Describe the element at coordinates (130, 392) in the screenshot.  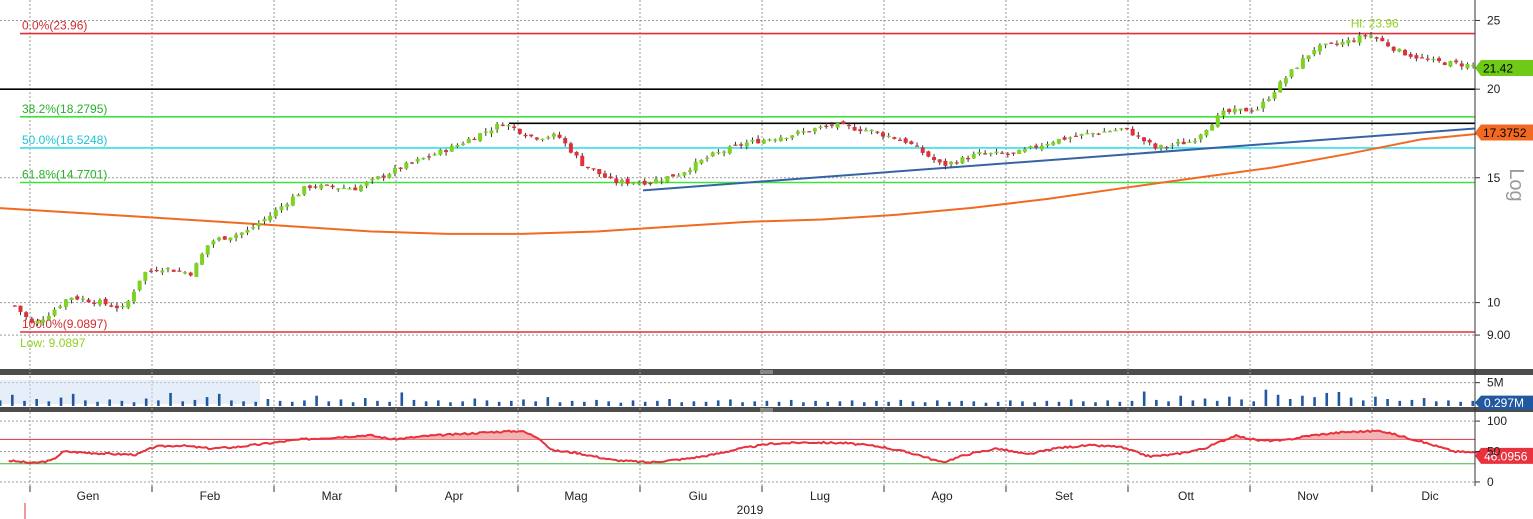
I see `volume-profile` at that location.